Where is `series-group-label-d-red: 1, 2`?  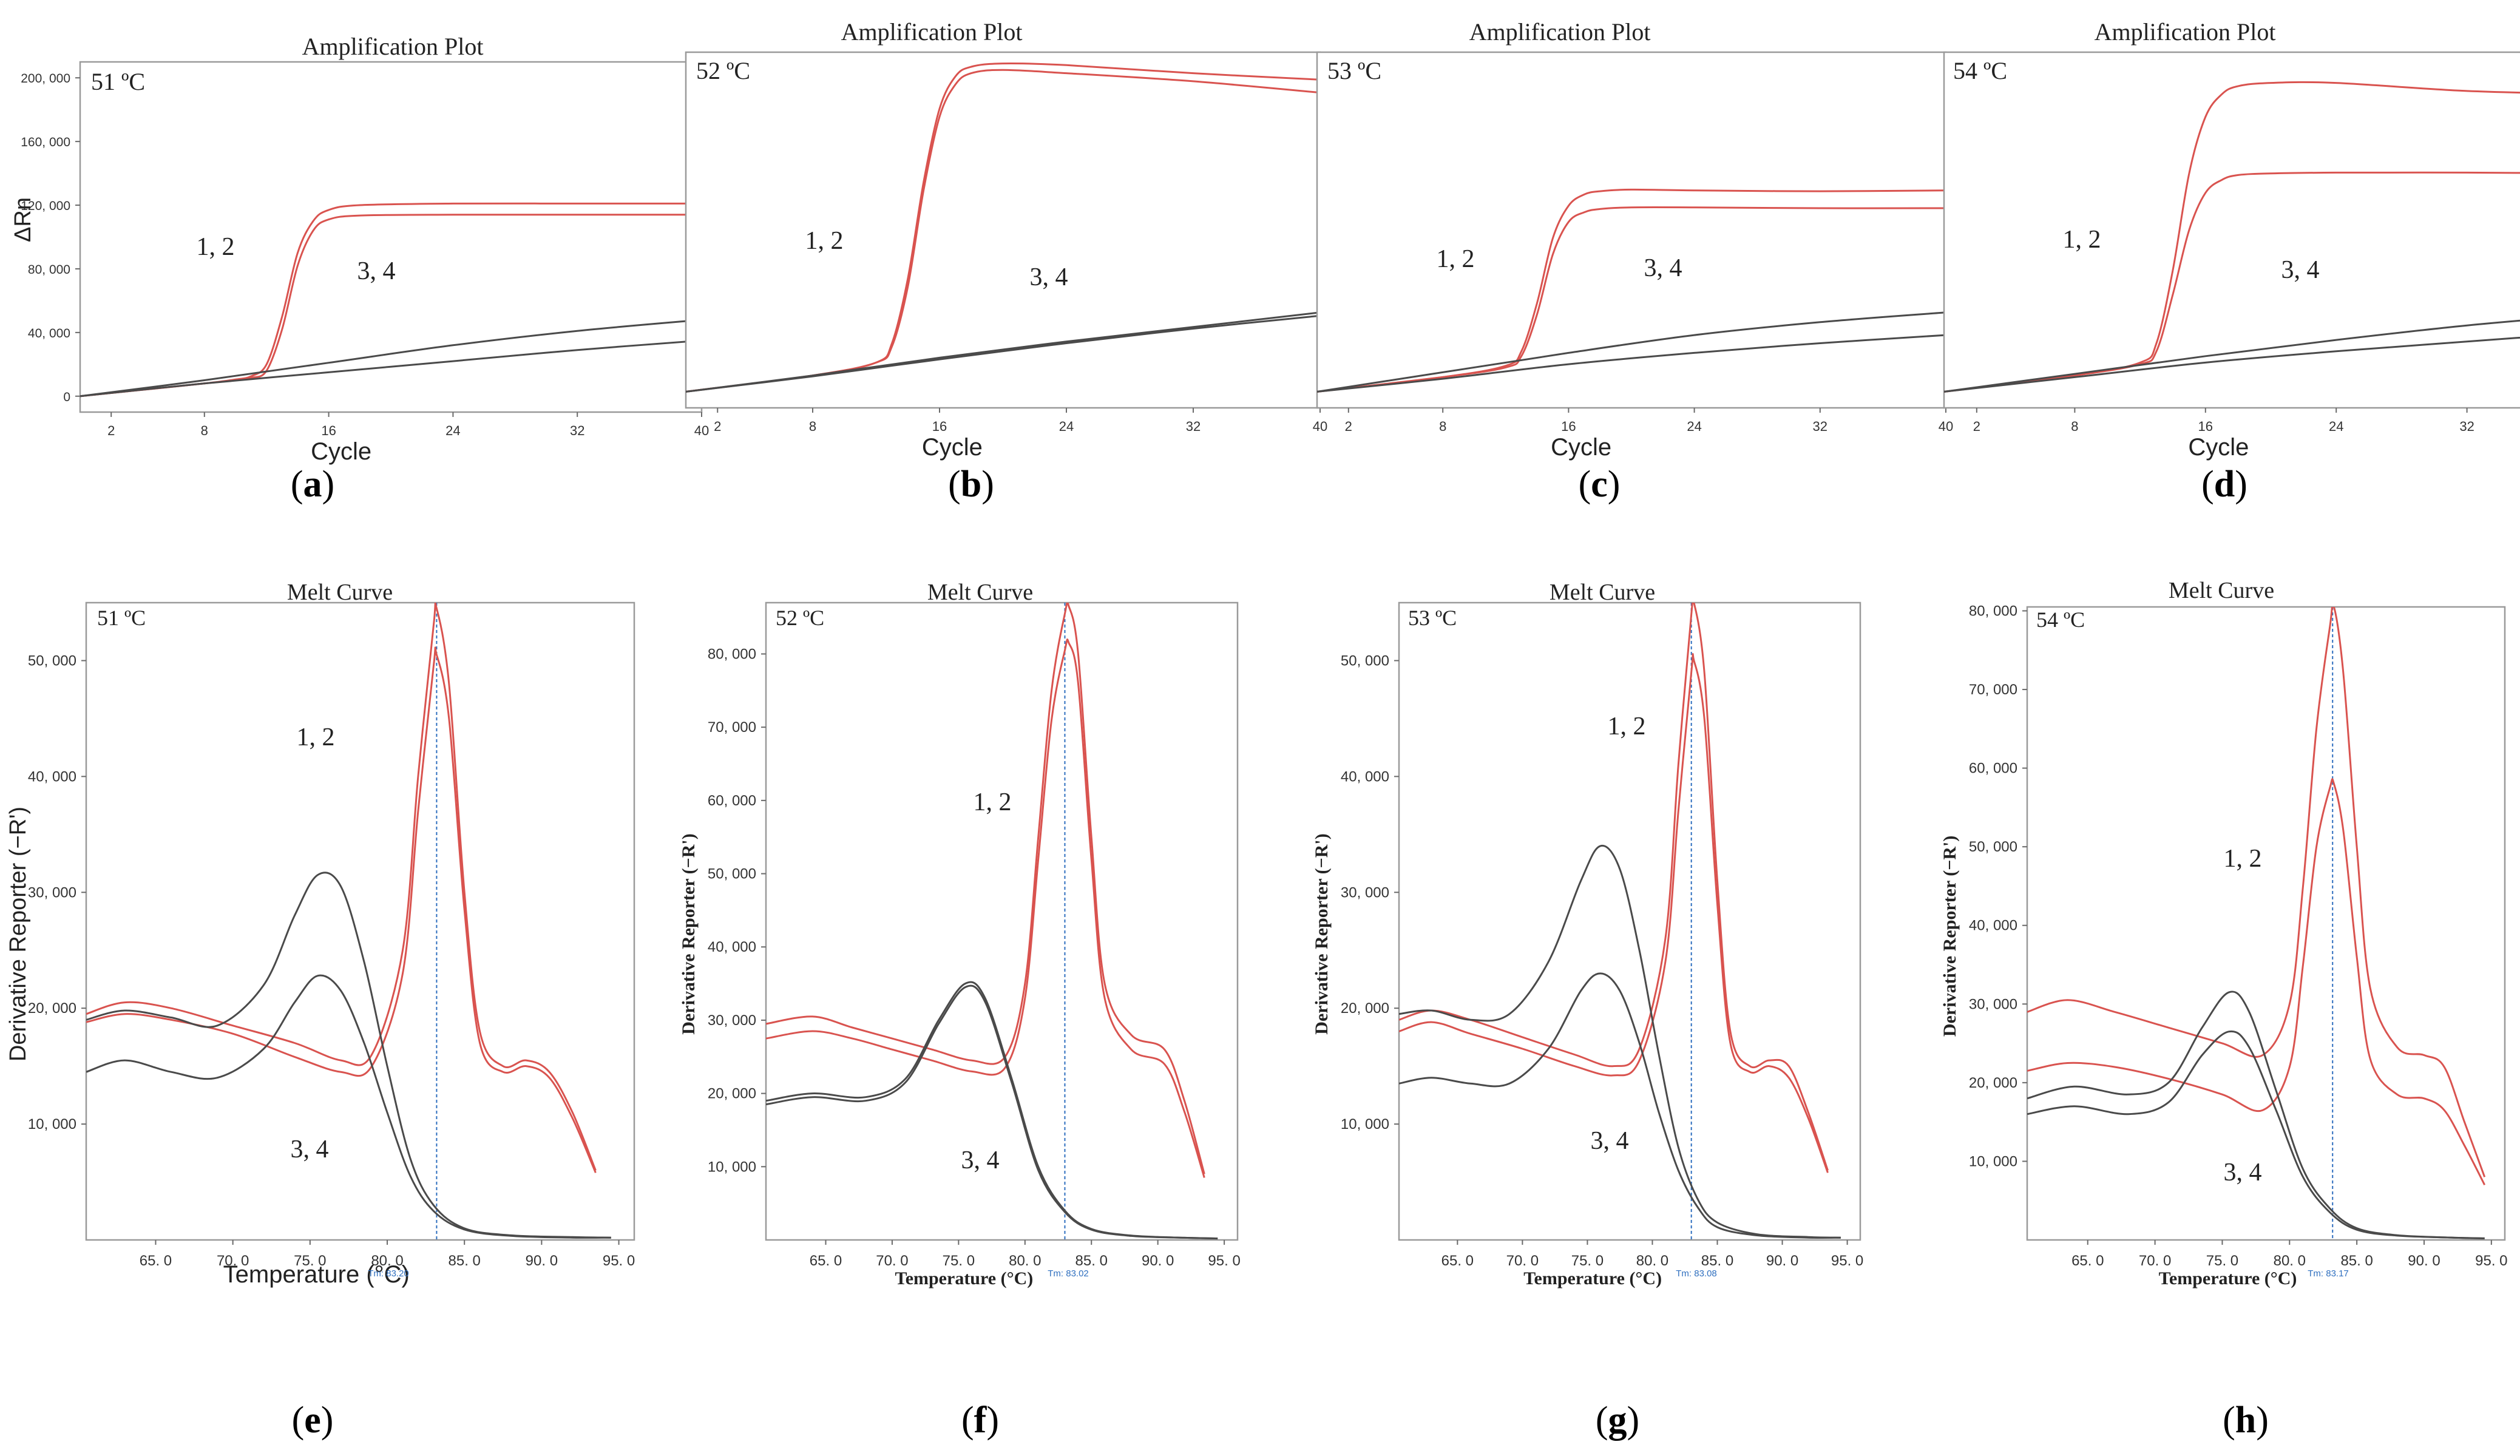
series-group-label-d-red: 1, 2 is located at coordinates (2082, 240).